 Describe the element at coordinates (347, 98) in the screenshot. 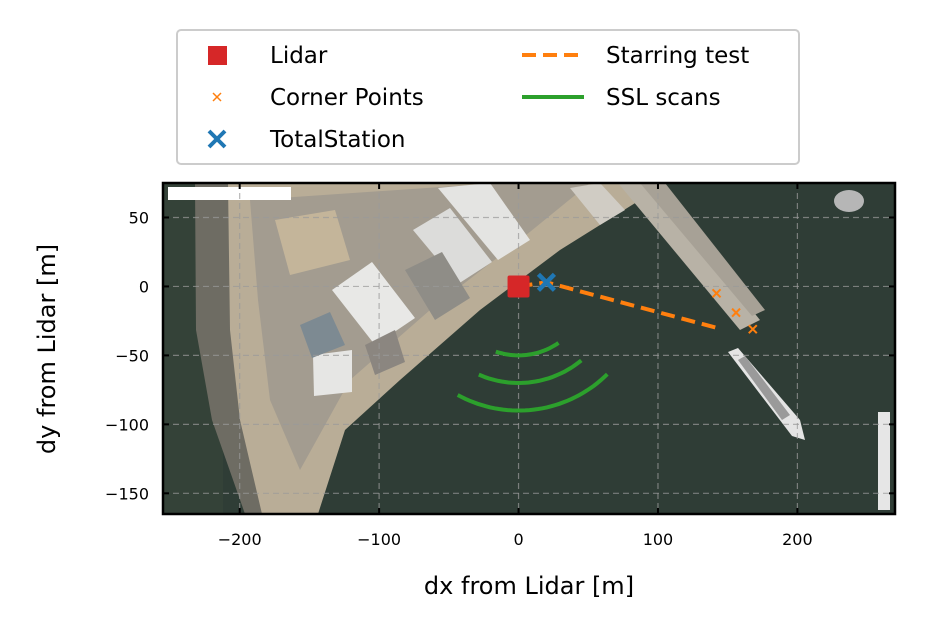

I see `legend-corner-points-label: Corner Points` at that location.